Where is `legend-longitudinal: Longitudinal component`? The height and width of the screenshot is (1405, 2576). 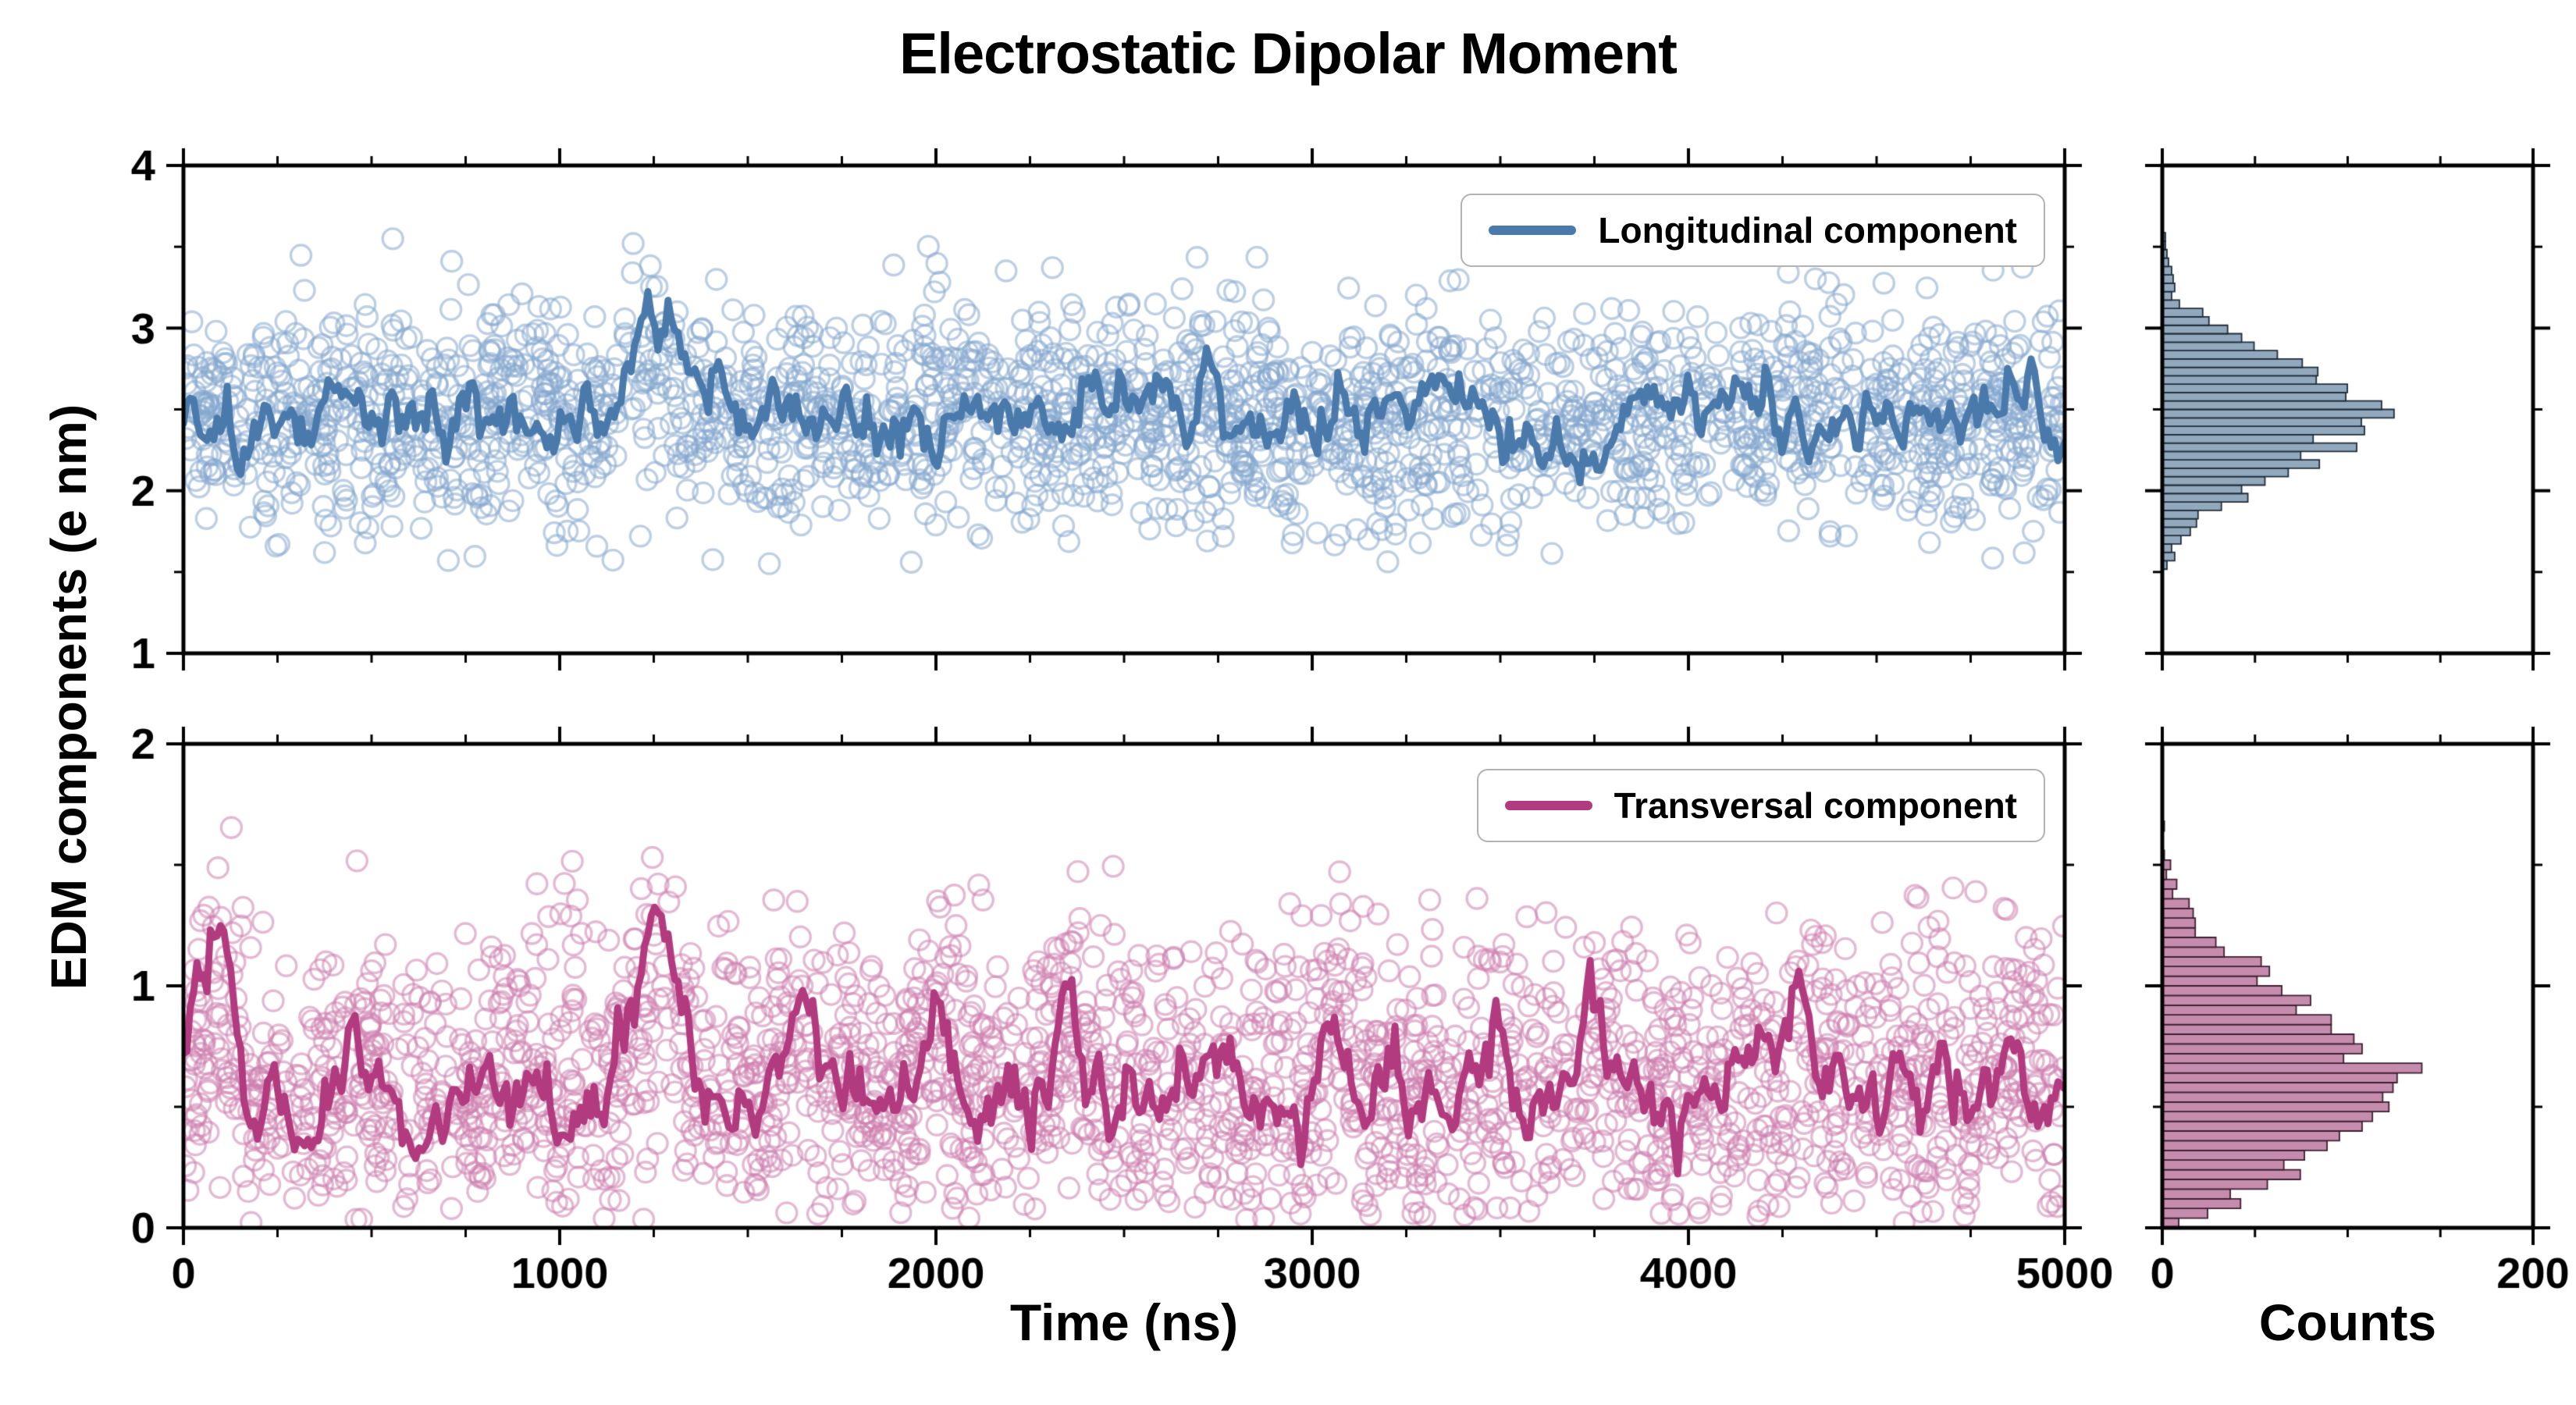
legend-longitudinal: Longitudinal component is located at coordinates (1753, 231).